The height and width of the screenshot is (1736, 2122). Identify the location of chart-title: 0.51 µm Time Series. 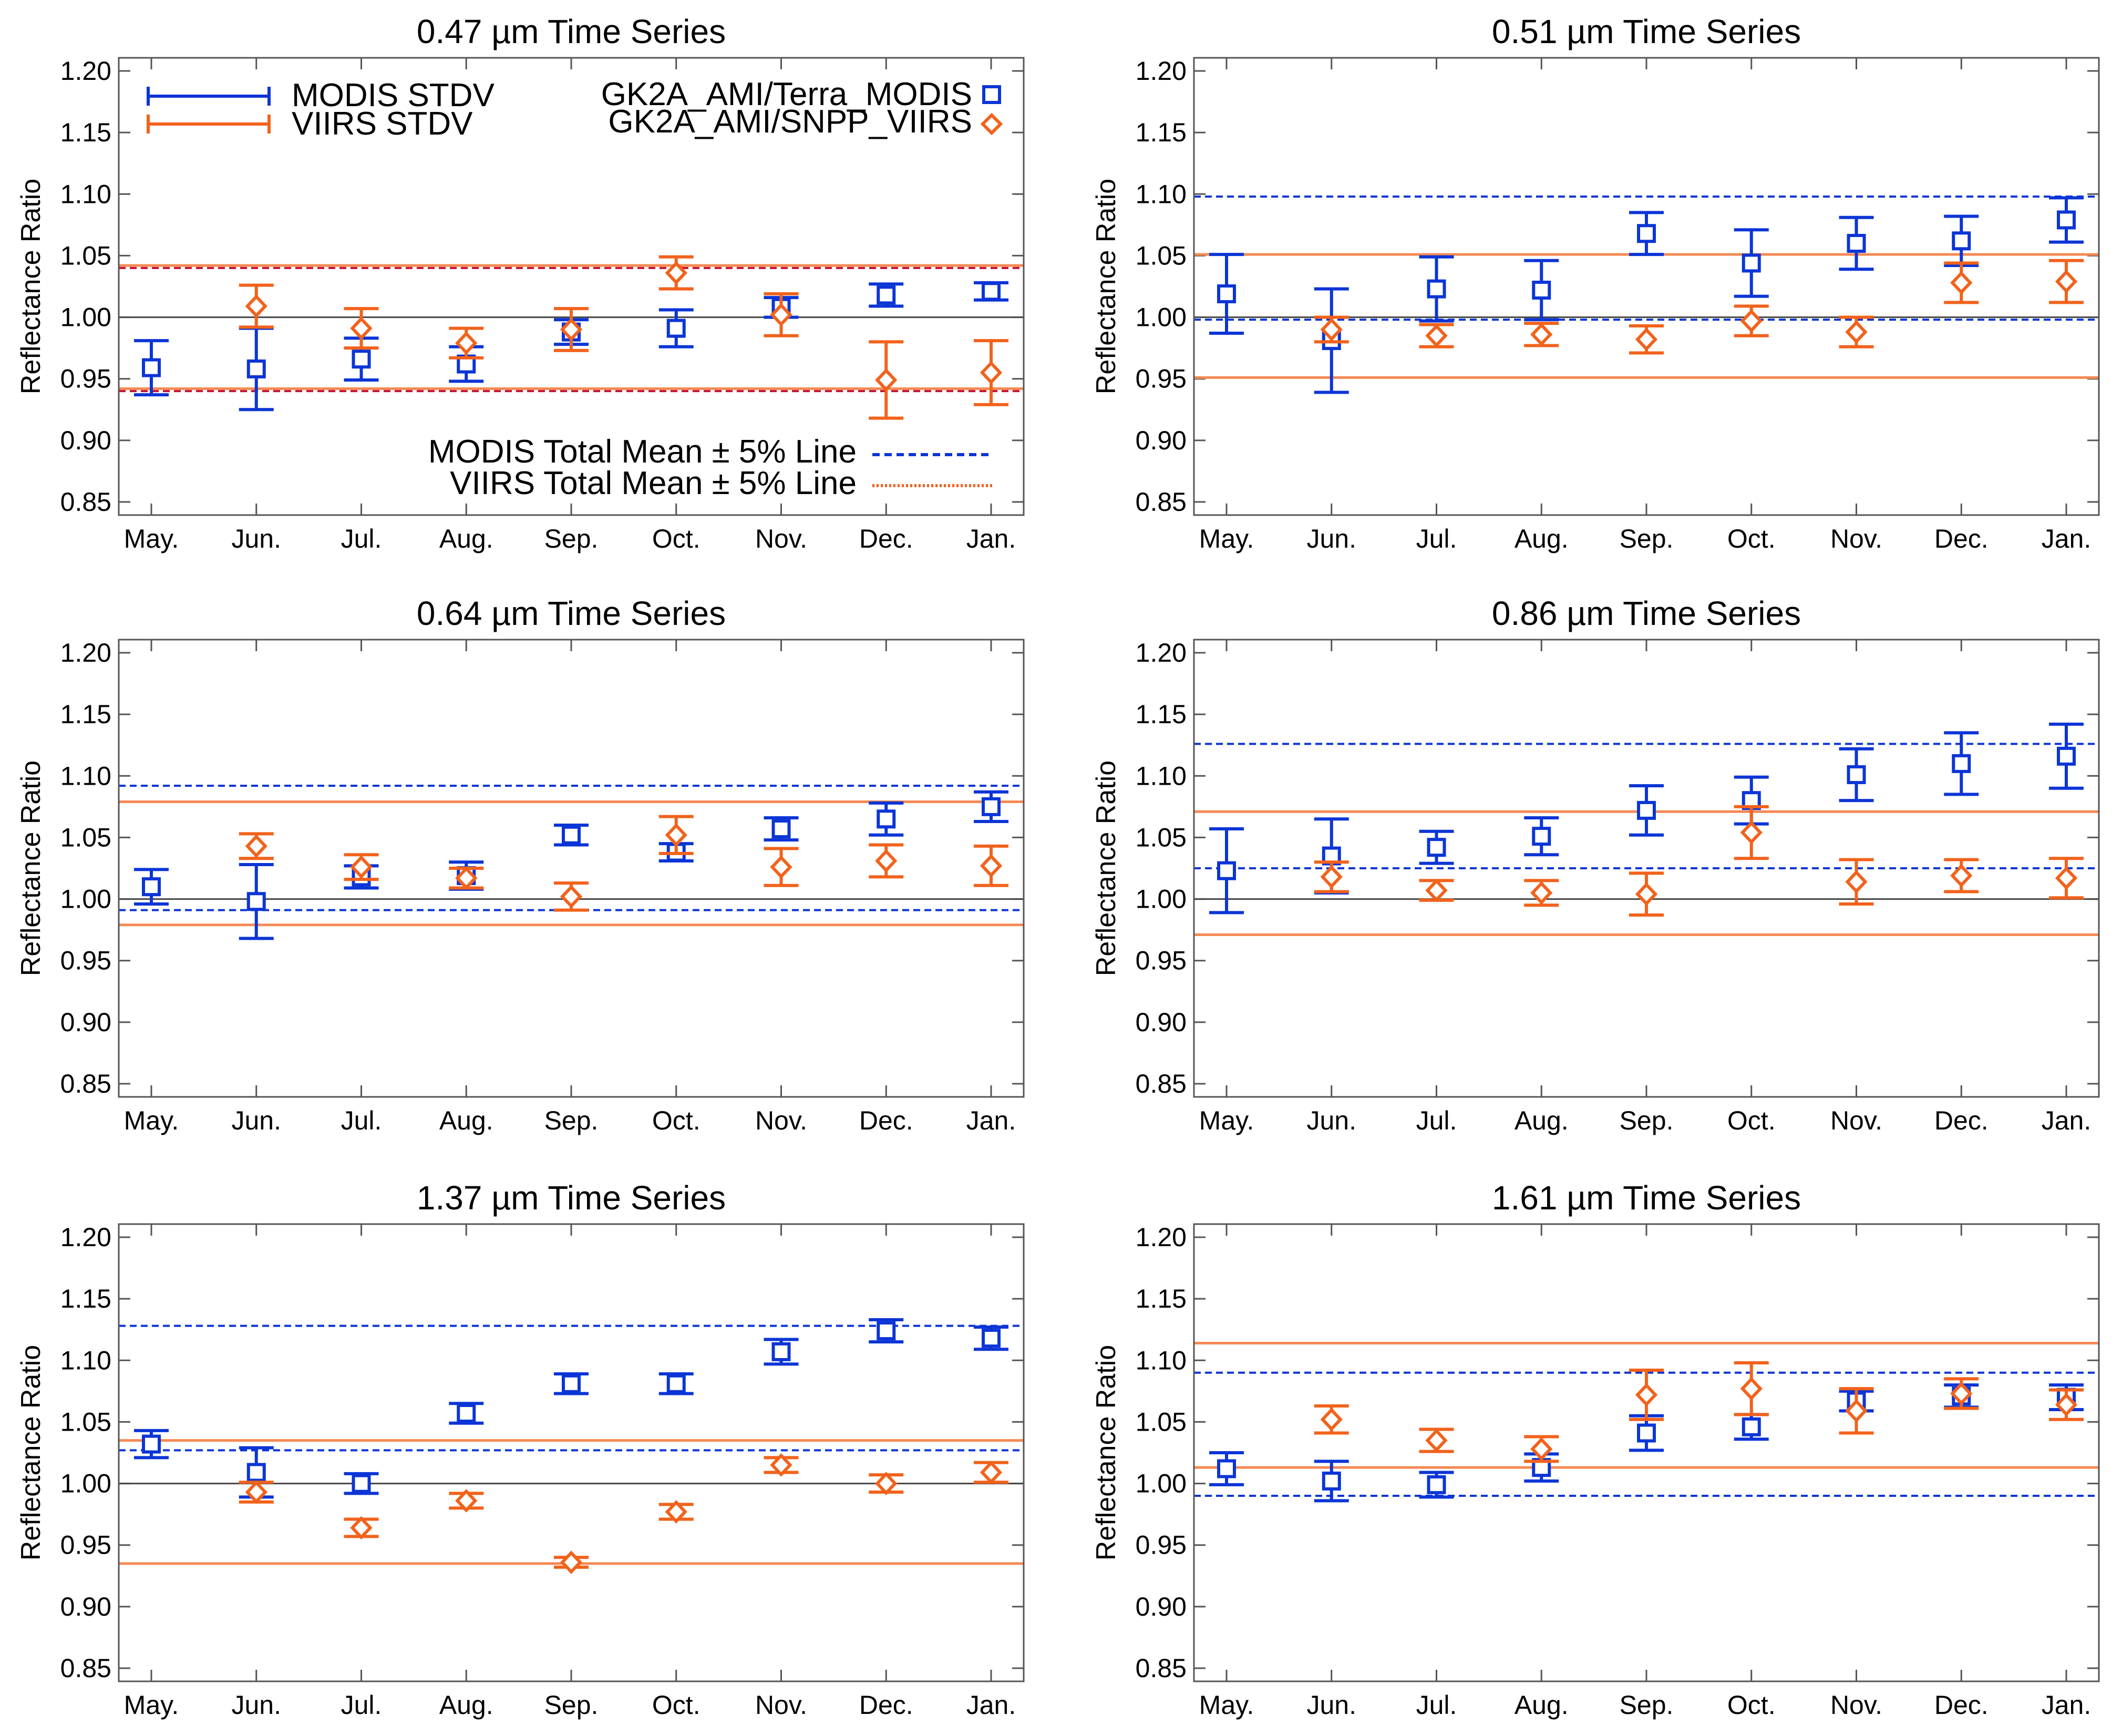
(1646, 32).